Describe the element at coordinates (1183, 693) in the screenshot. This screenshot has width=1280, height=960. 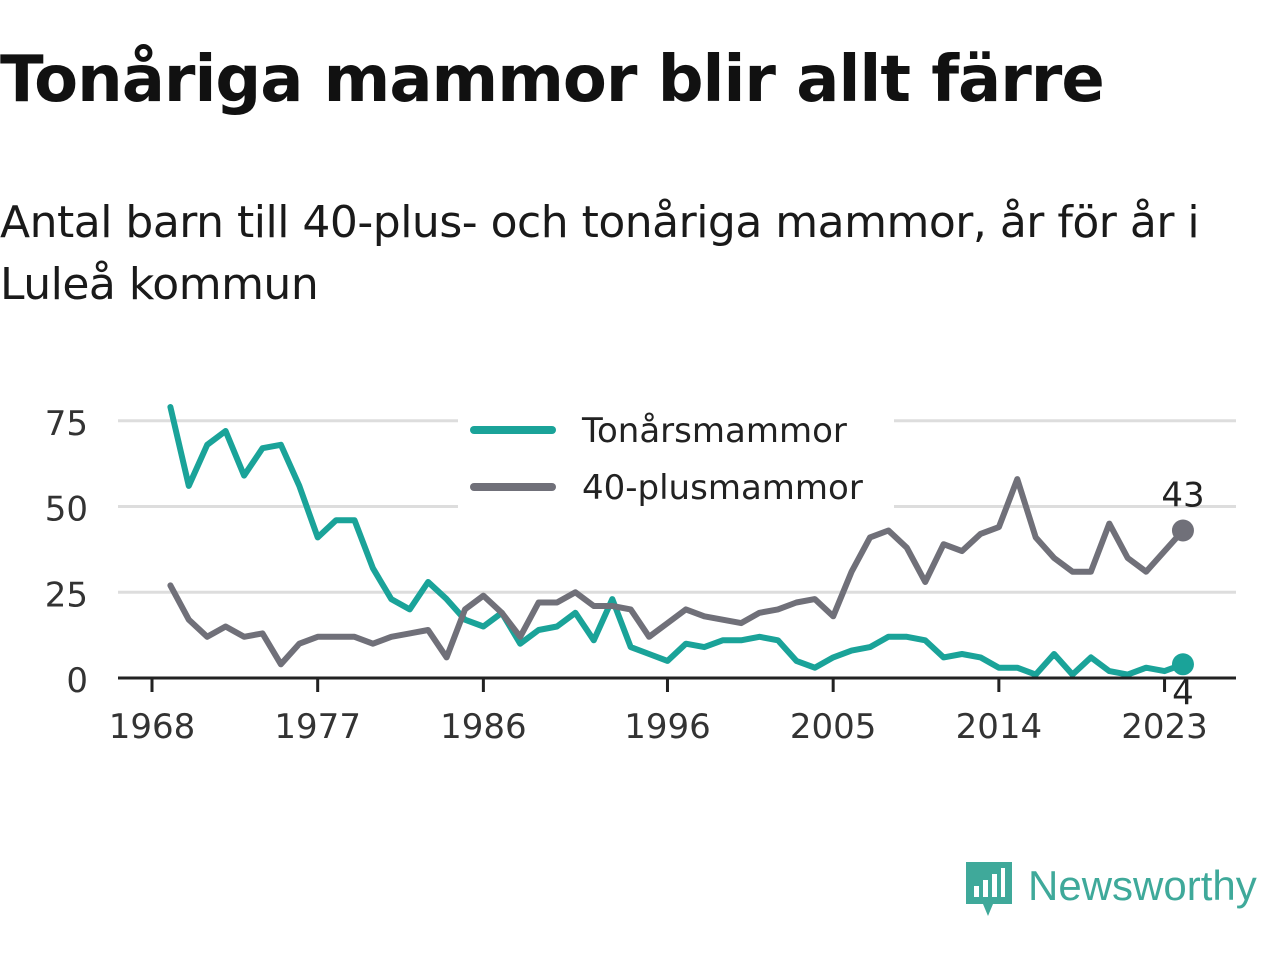
I see `end-value-label: 4` at that location.